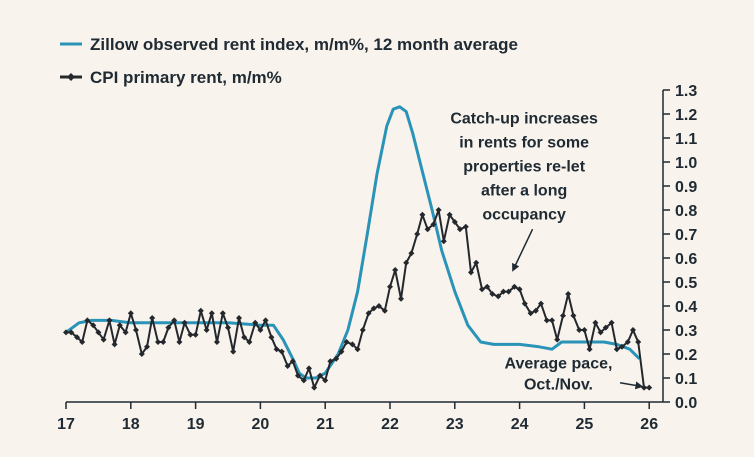  I want to click on y-tick-label: 0.3, so click(686, 331).